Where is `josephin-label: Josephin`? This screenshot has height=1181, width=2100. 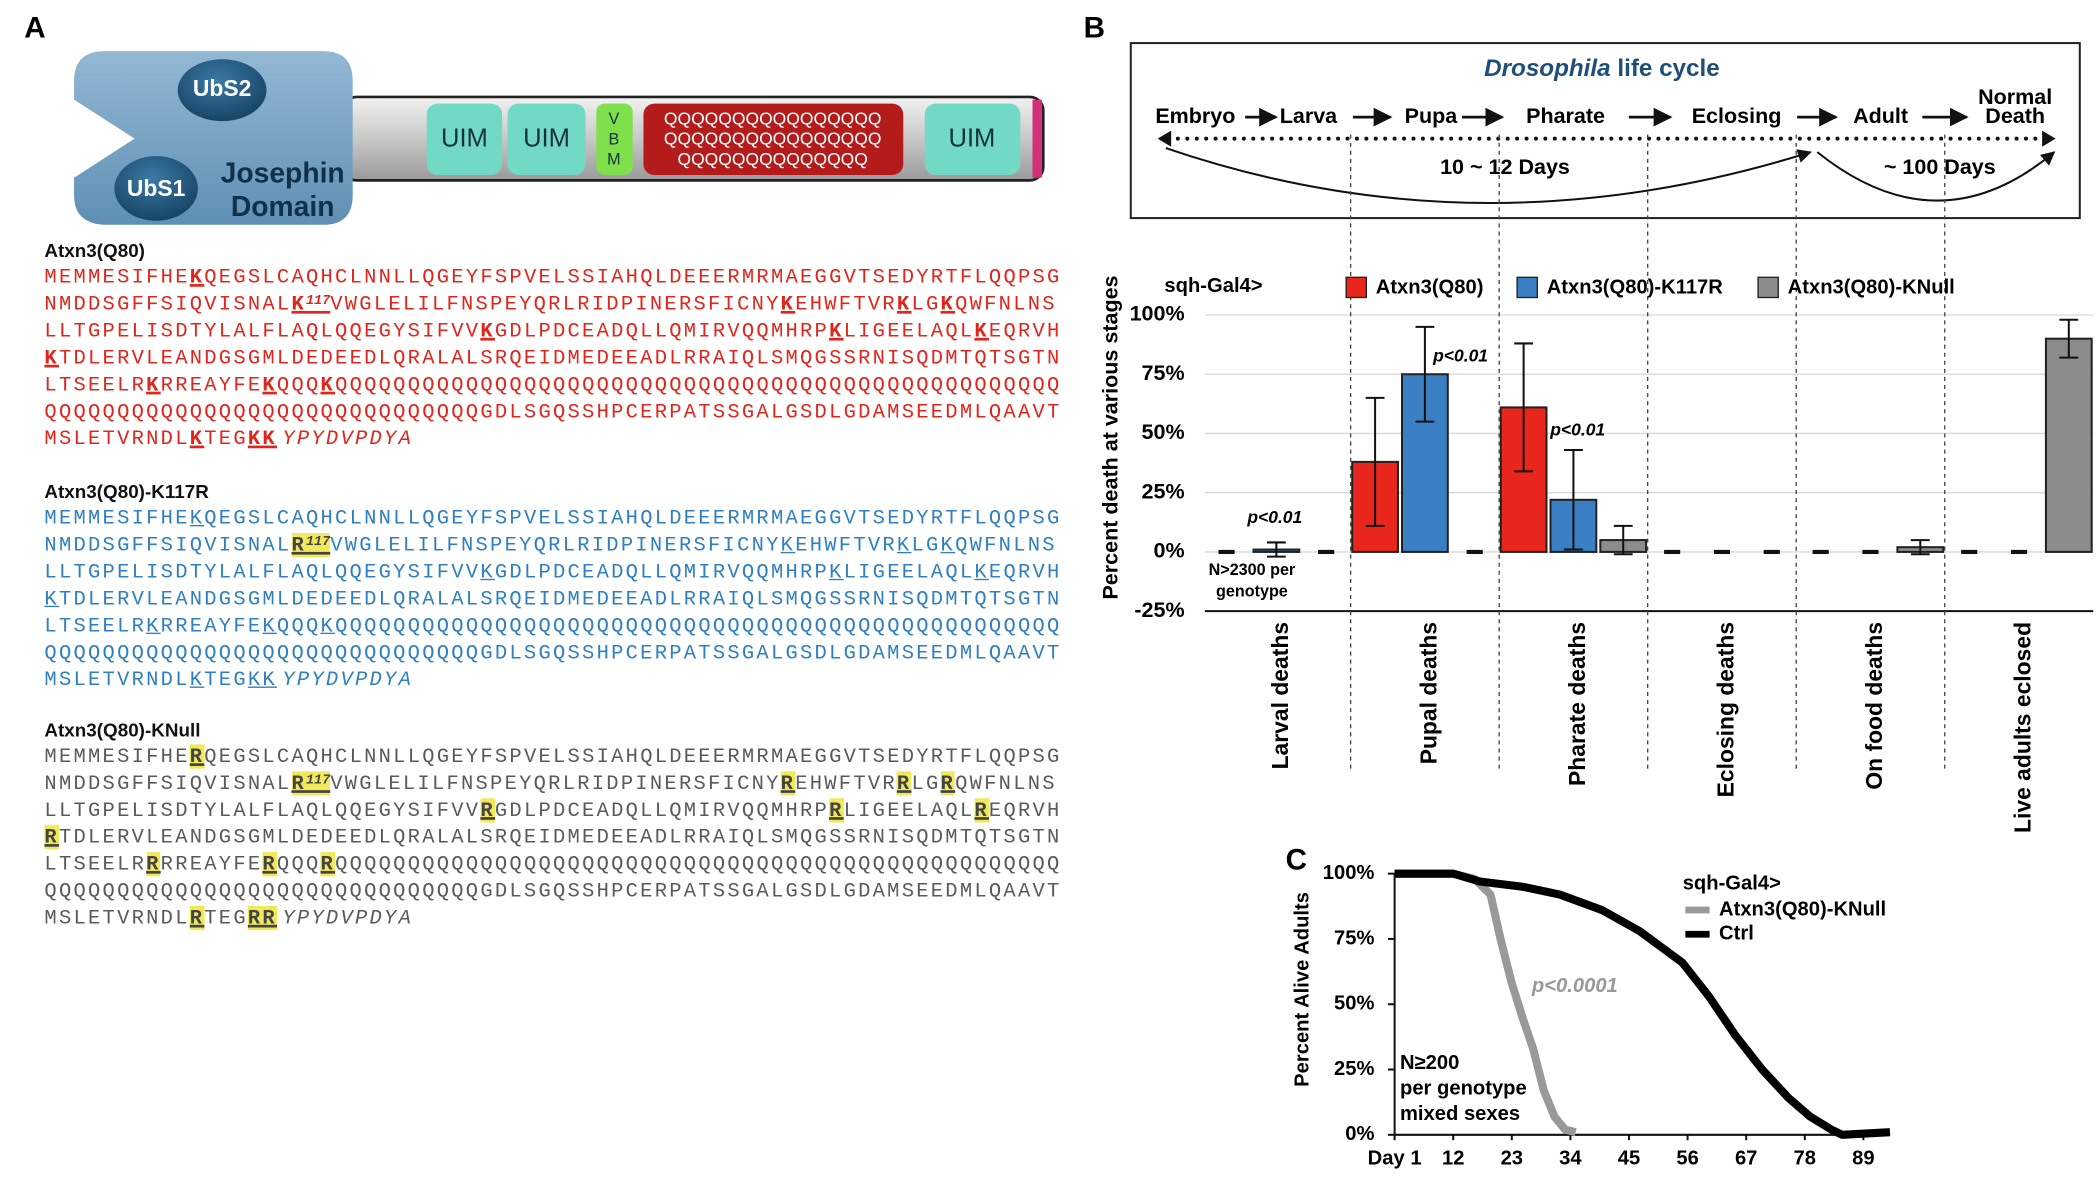 josephin-label: Josephin is located at coordinates (283, 172).